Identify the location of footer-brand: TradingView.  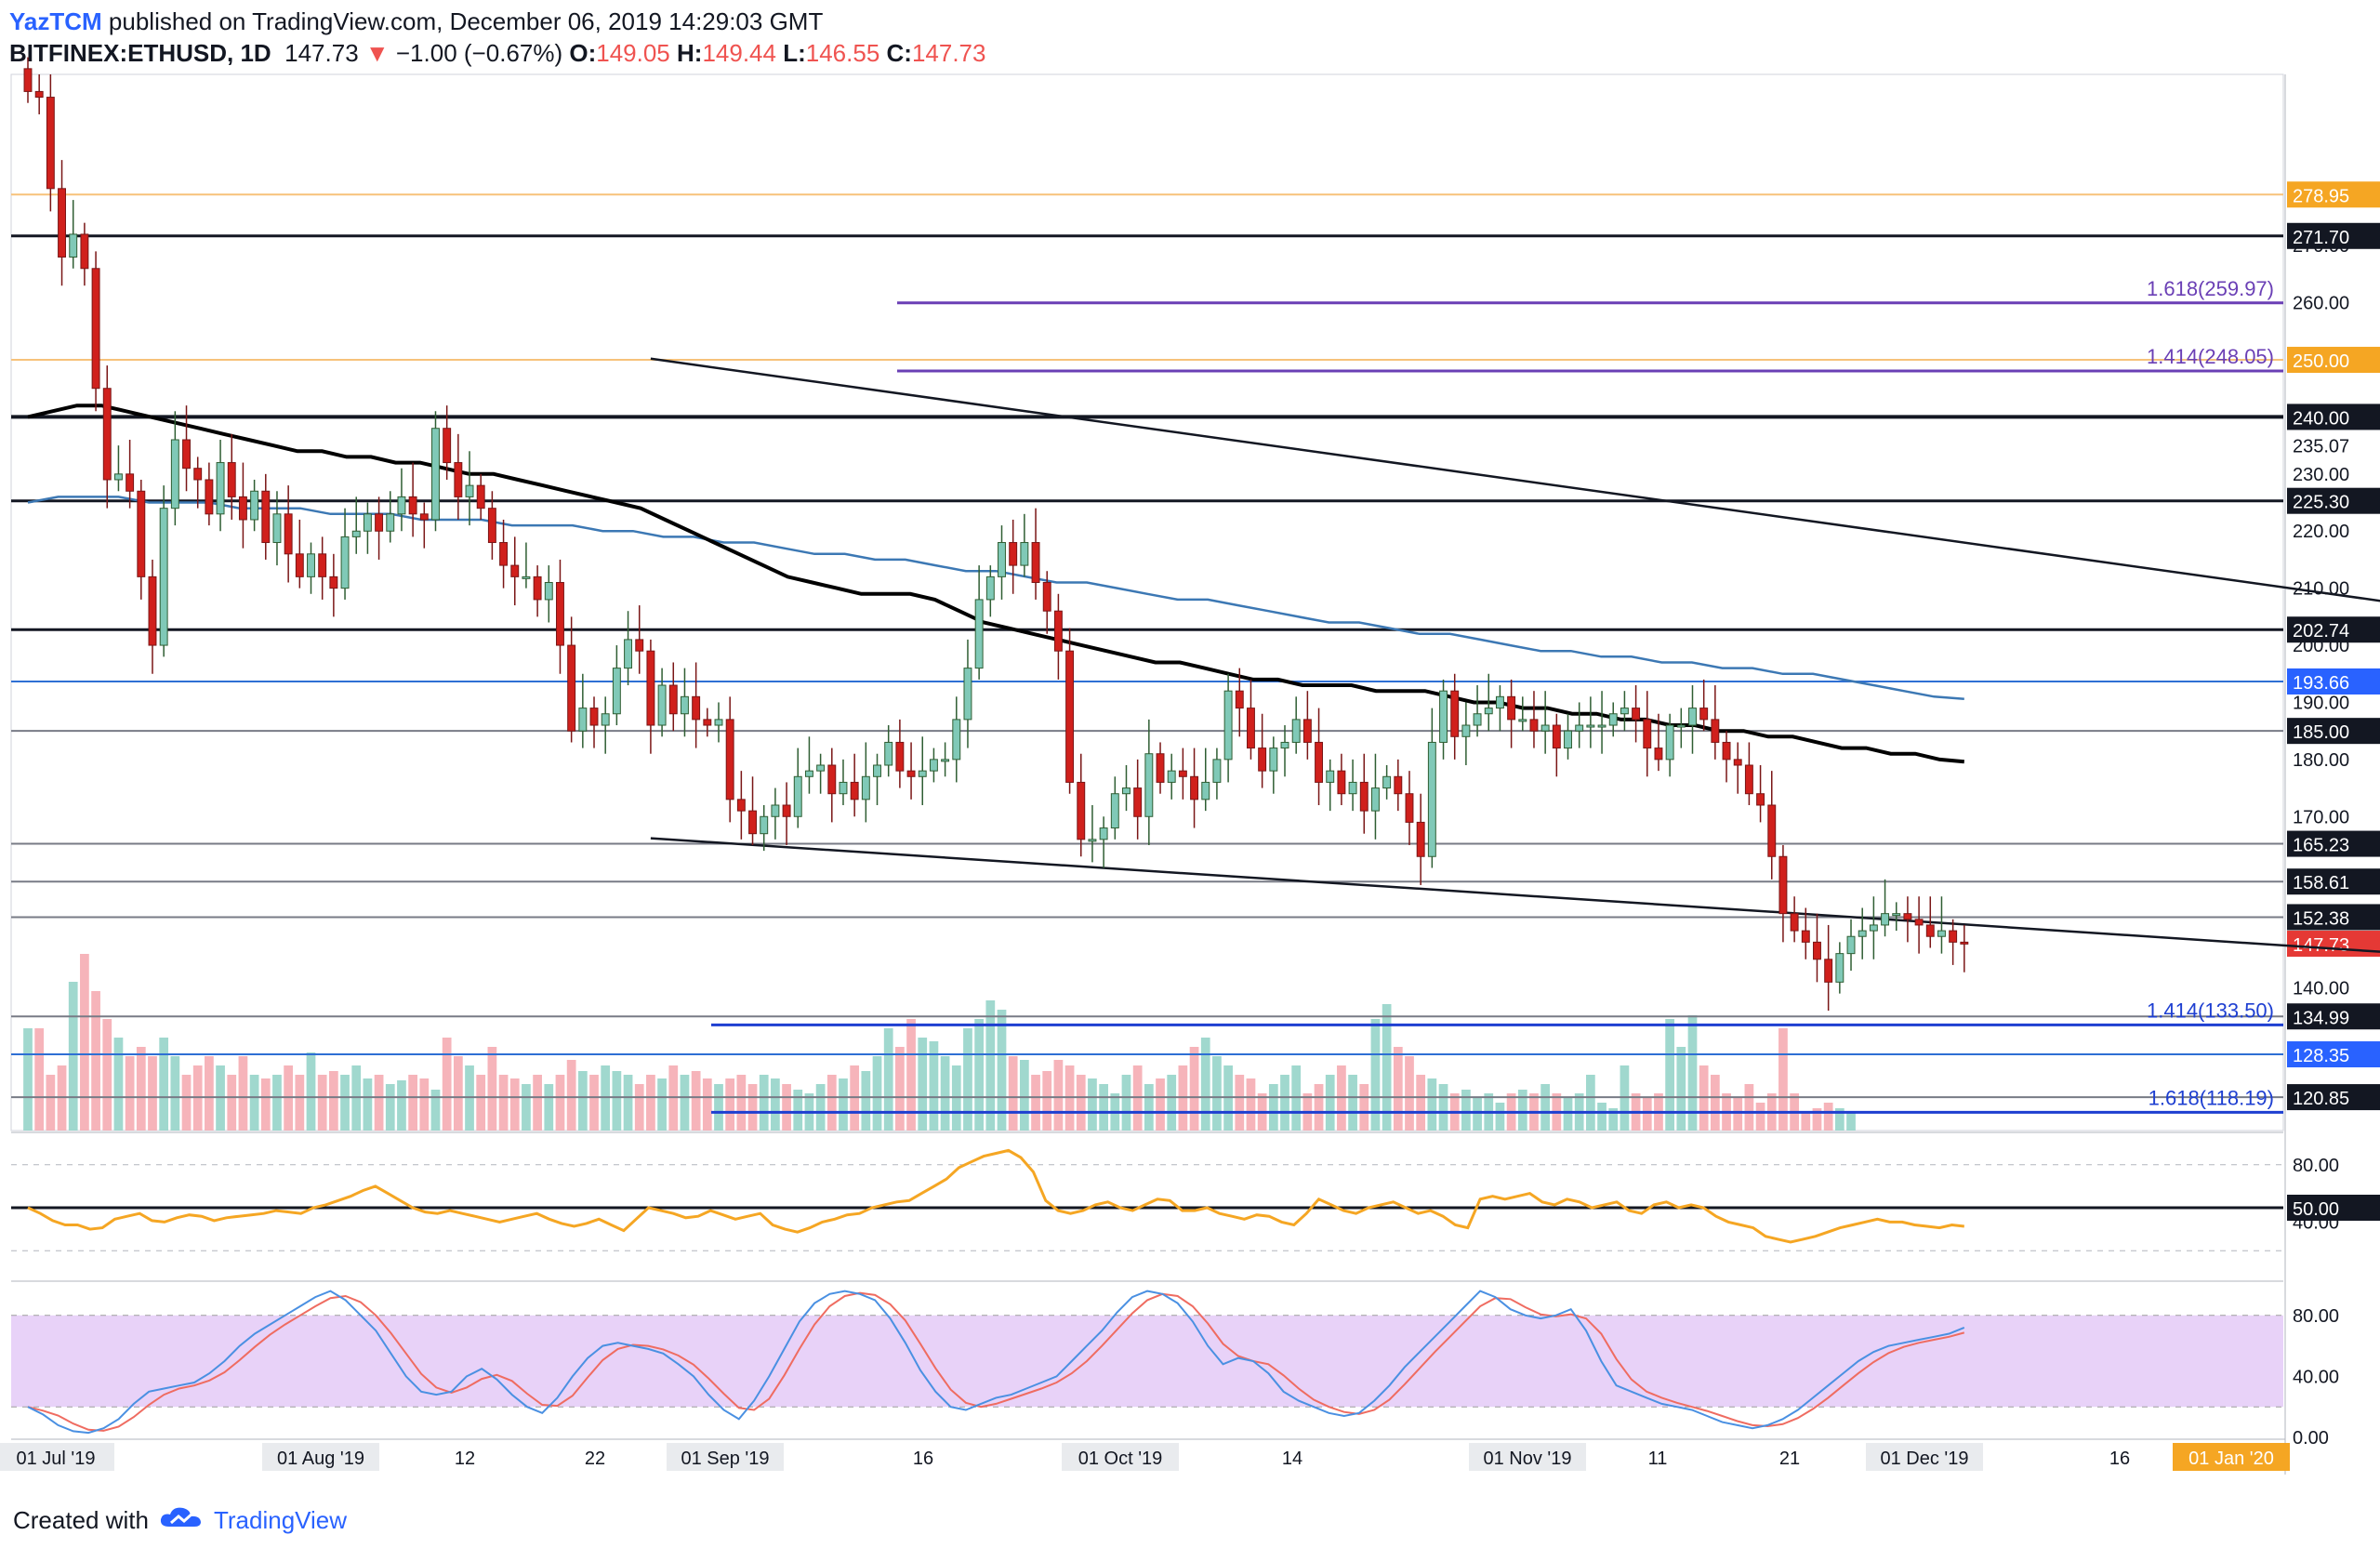
(280, 1520).